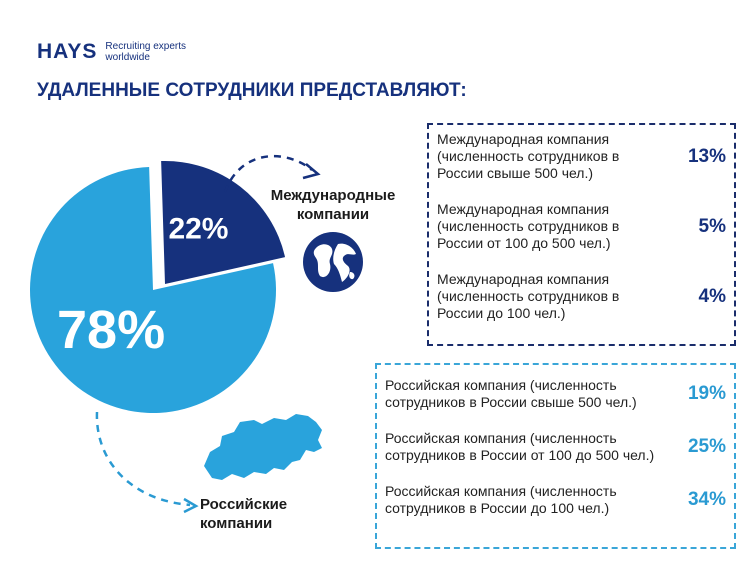 Image resolution: width=750 pixels, height=564 pixels. I want to click on breakdown-value: 25%, so click(706, 446).